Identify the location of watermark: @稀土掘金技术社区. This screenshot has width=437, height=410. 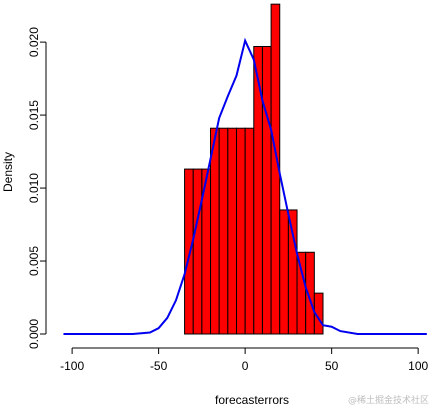
(388, 401).